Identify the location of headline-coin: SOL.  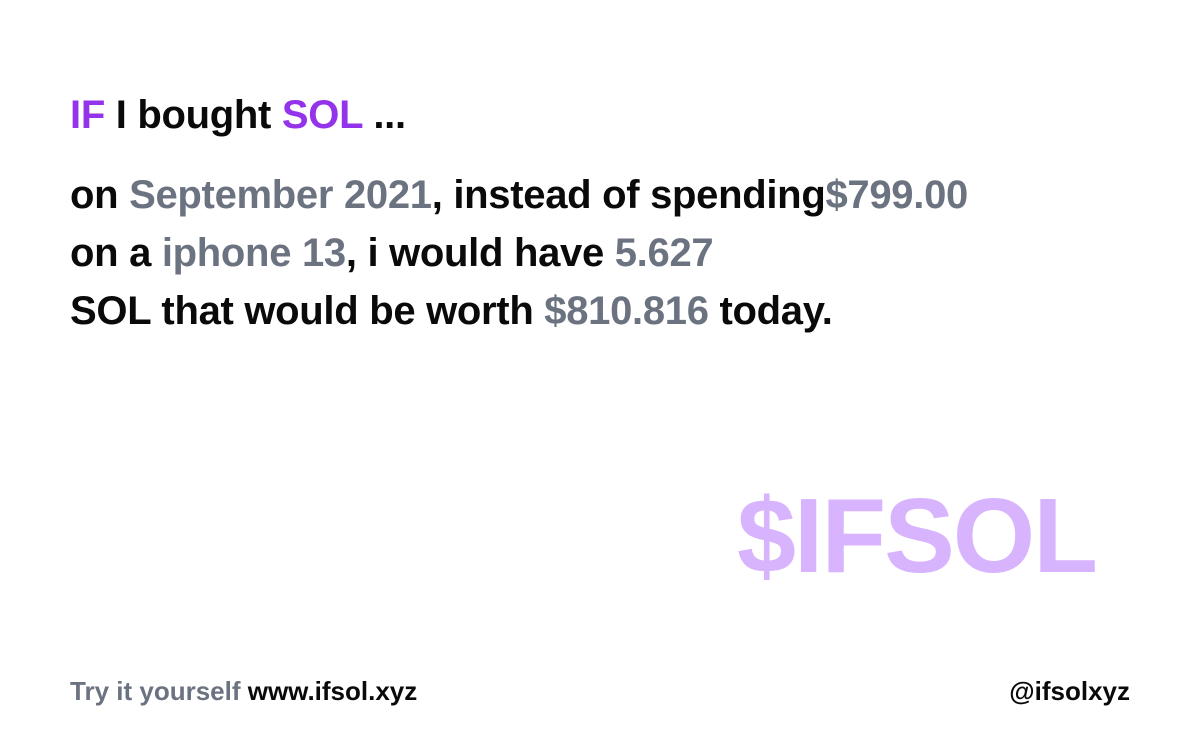
(322, 115).